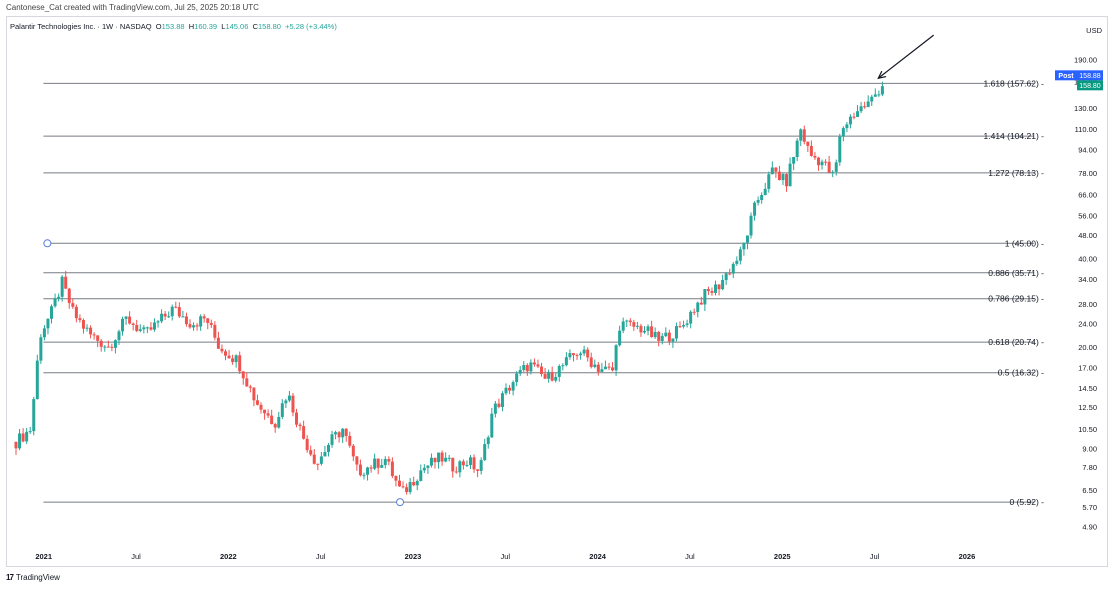 Image resolution: width=1116 pixels, height=589 pixels. What do you see at coordinates (1087, 279) in the screenshot?
I see `y-tick-label: 34.00` at bounding box center [1087, 279].